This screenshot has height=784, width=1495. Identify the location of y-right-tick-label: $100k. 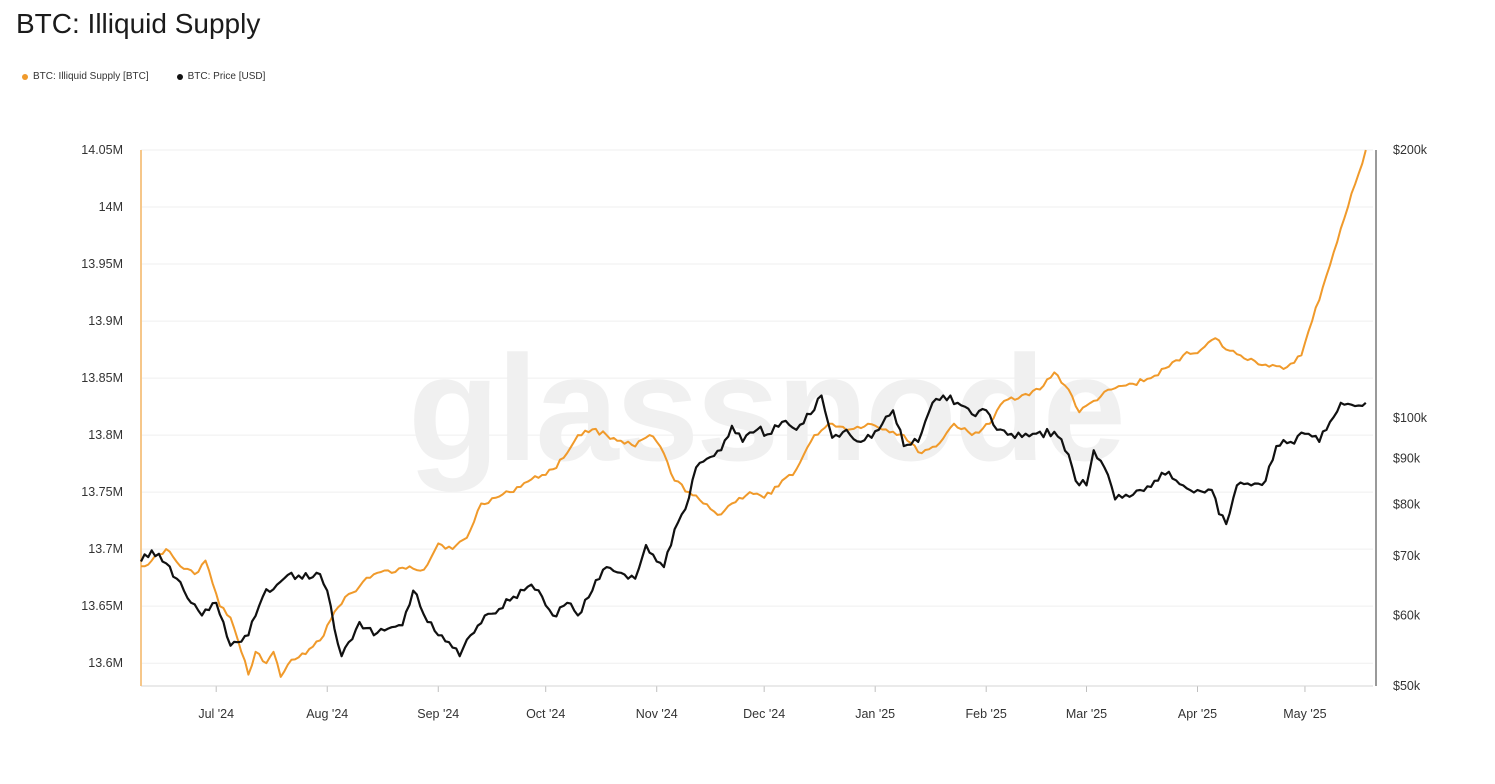
(1410, 418).